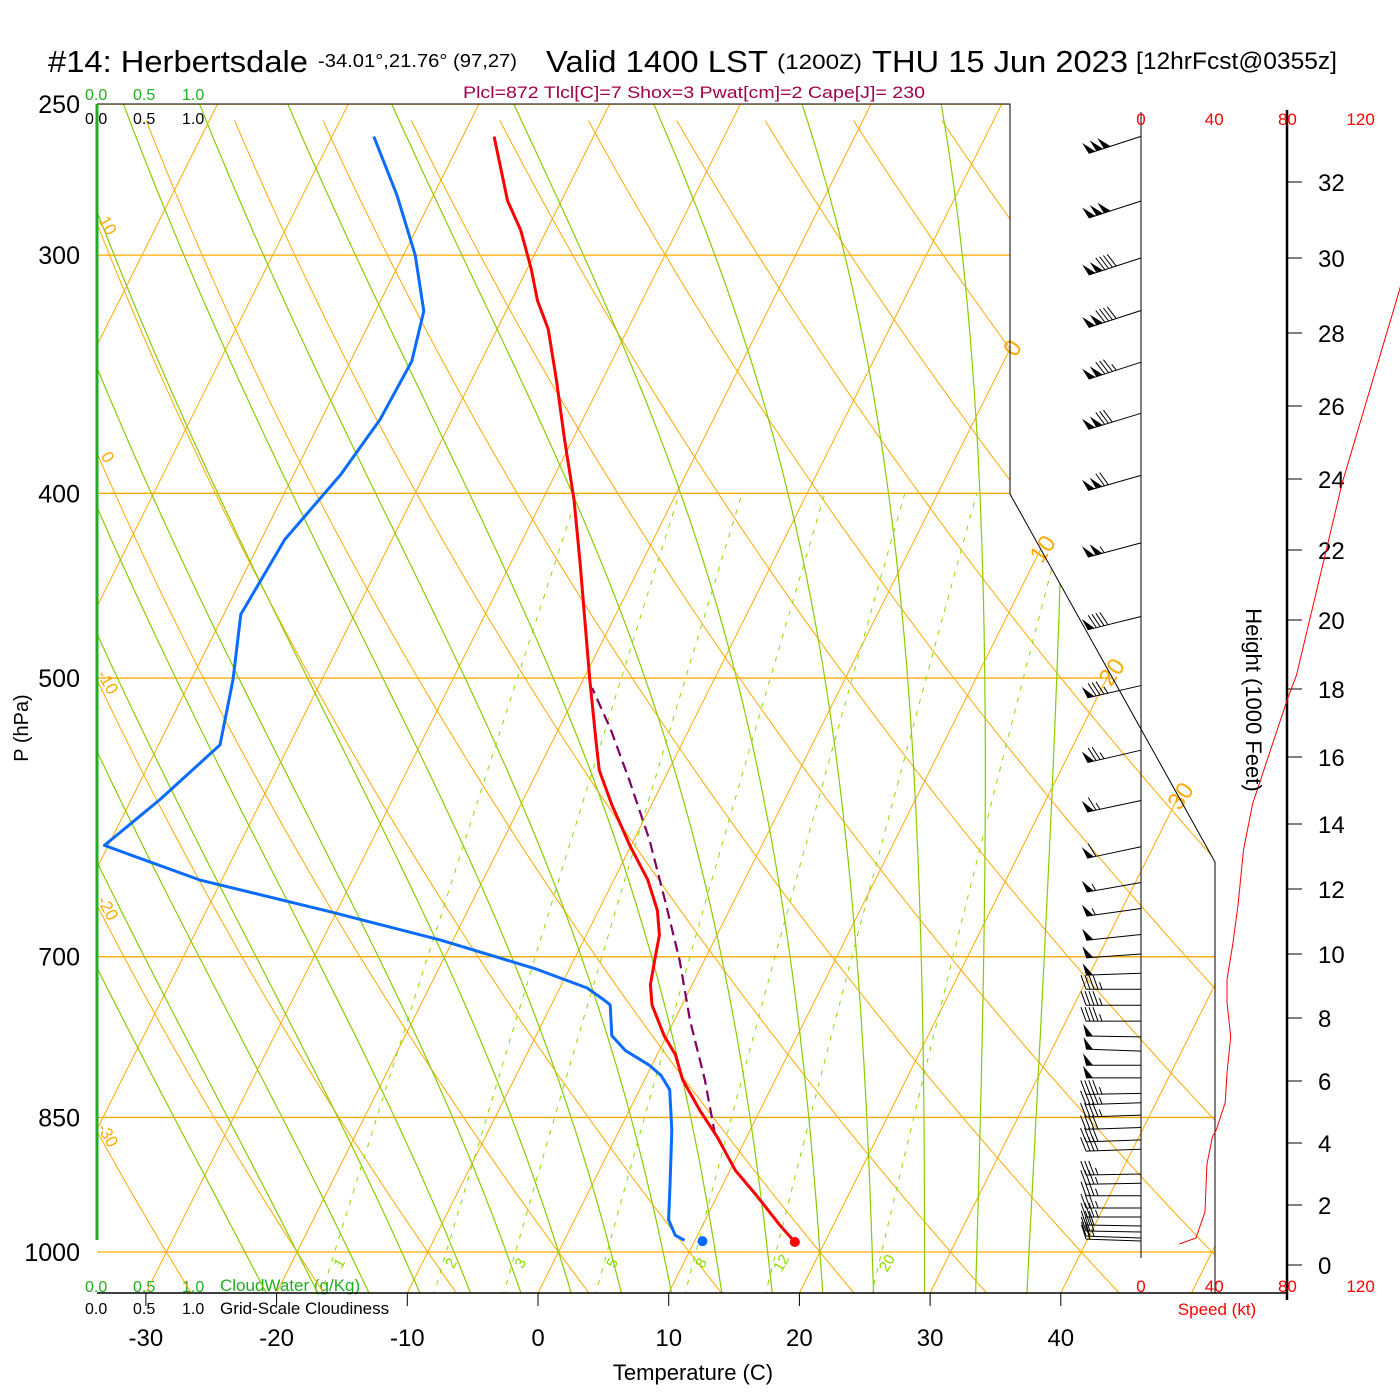  Describe the element at coordinates (407, 1338) in the screenshot. I see `temperature-tick-label: -10` at that location.